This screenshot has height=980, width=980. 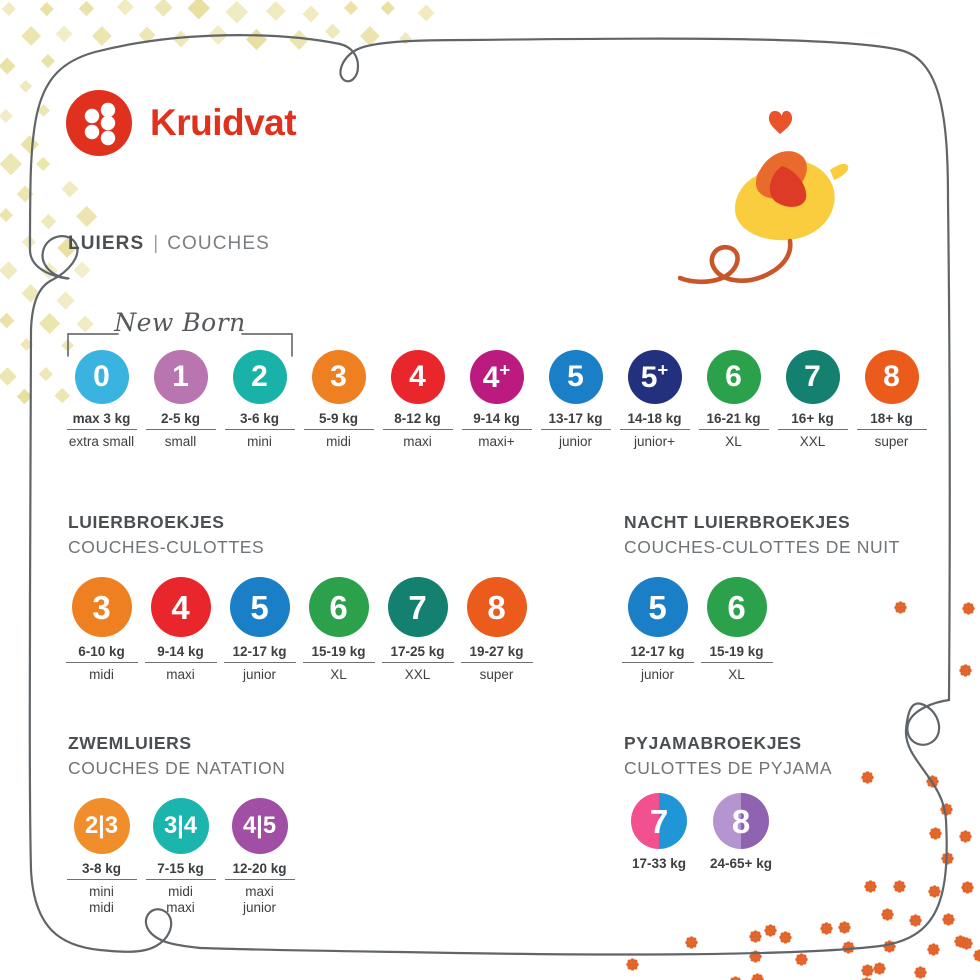 I want to click on weight-range: max 3 kg, so click(x=101, y=418).